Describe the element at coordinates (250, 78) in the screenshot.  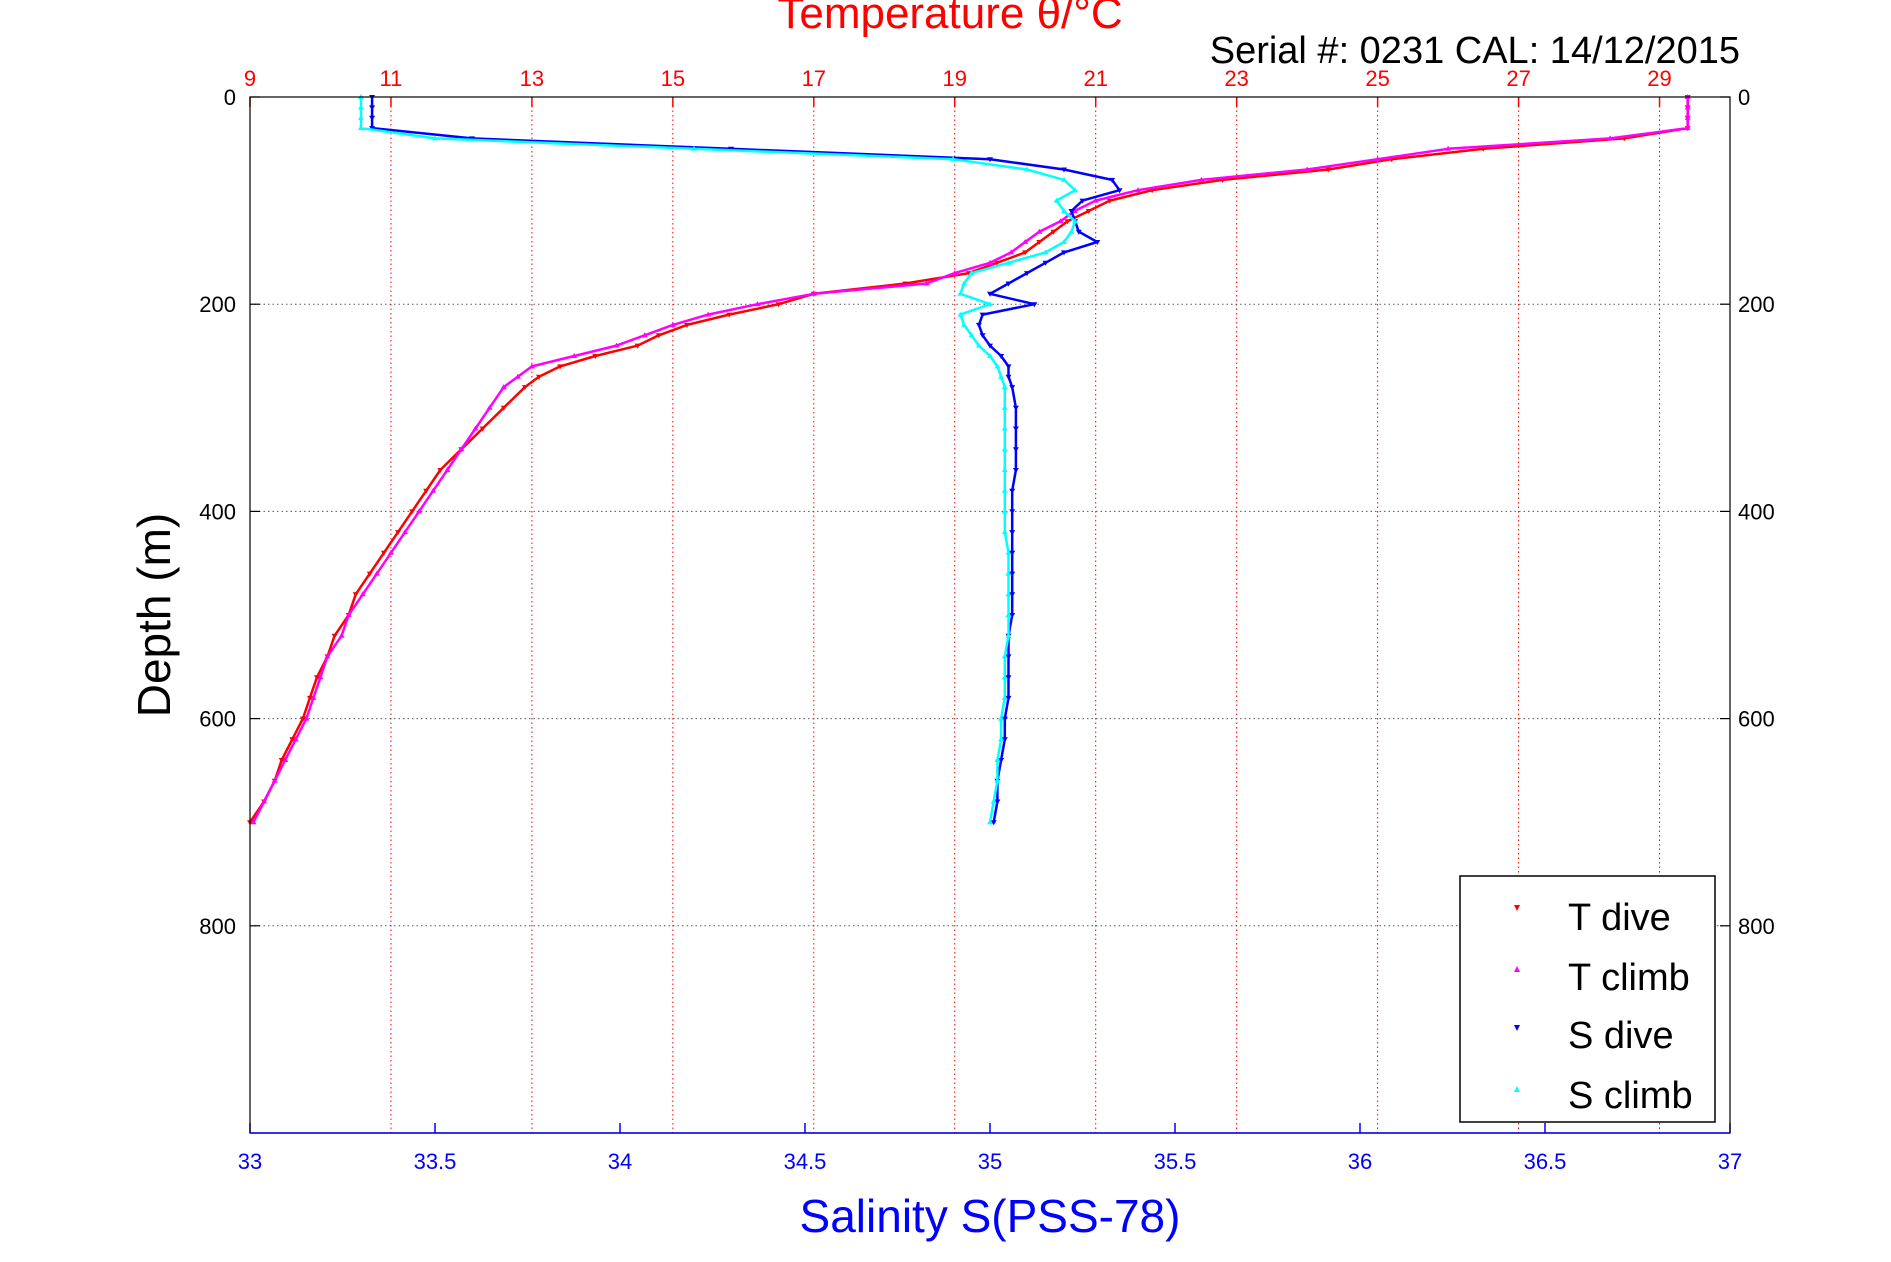
I see `temperature-tick-label: 9` at that location.